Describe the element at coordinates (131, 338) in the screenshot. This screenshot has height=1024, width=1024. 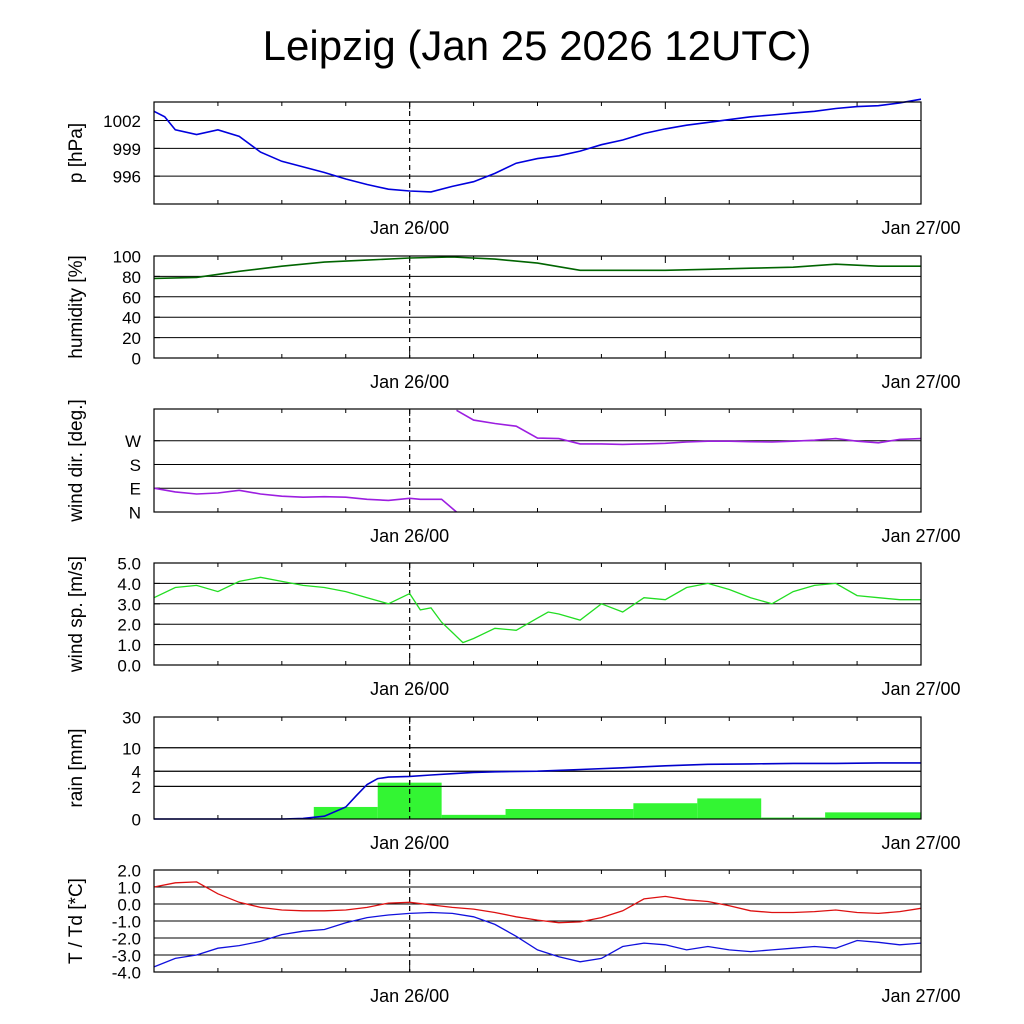
I see `y-tick-label: 20` at that location.